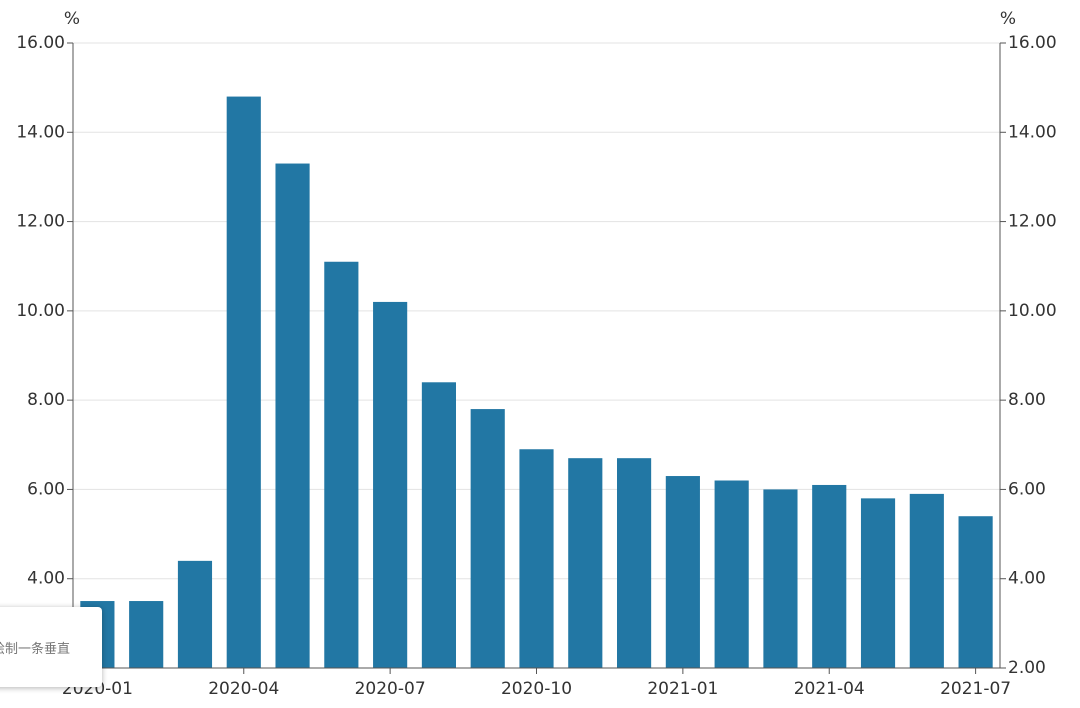 The height and width of the screenshot is (708, 1080). I want to click on y-tick-label: 8.00, so click(46, 400).